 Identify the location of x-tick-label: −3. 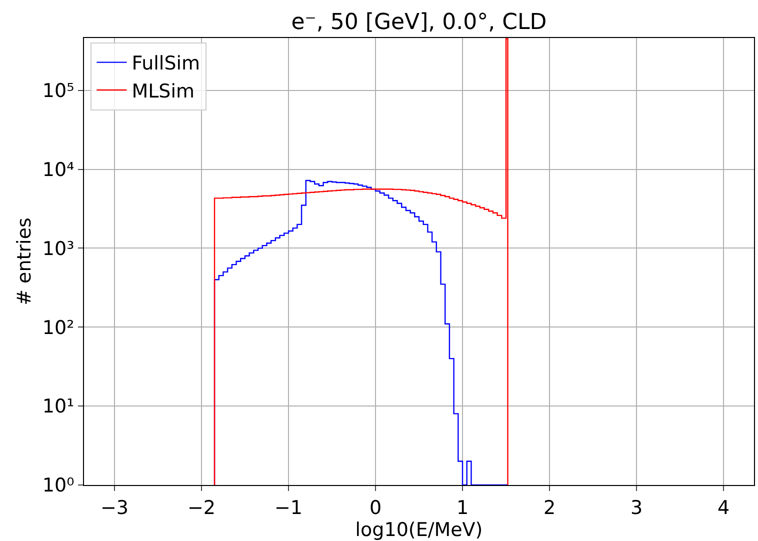
(114, 507).